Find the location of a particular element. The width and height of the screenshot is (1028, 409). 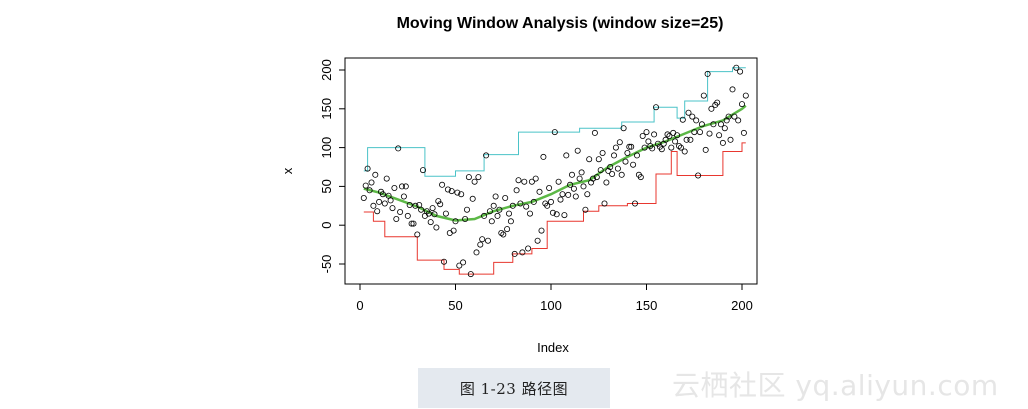

x-tick-label: 100 is located at coordinates (551, 305).